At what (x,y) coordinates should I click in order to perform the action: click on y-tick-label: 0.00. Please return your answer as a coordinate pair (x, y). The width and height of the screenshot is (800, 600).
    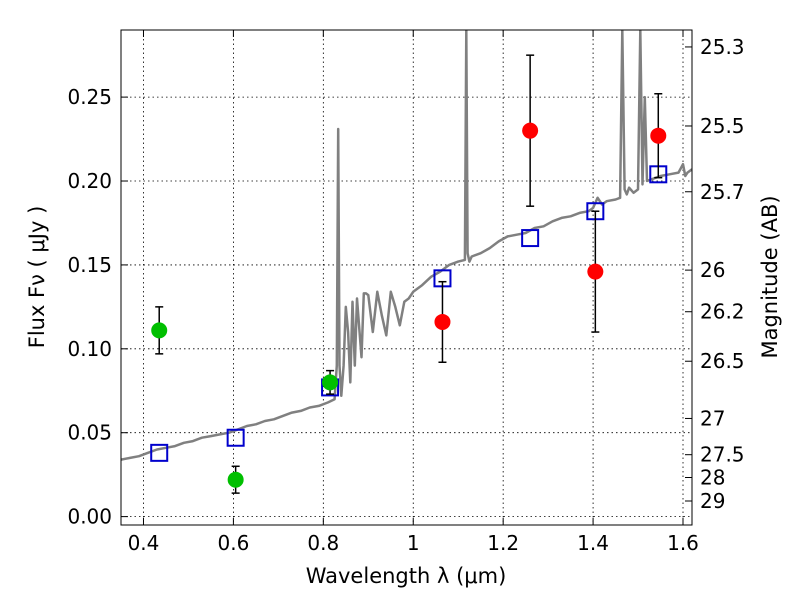
    Looking at the image, I should click on (89, 517).